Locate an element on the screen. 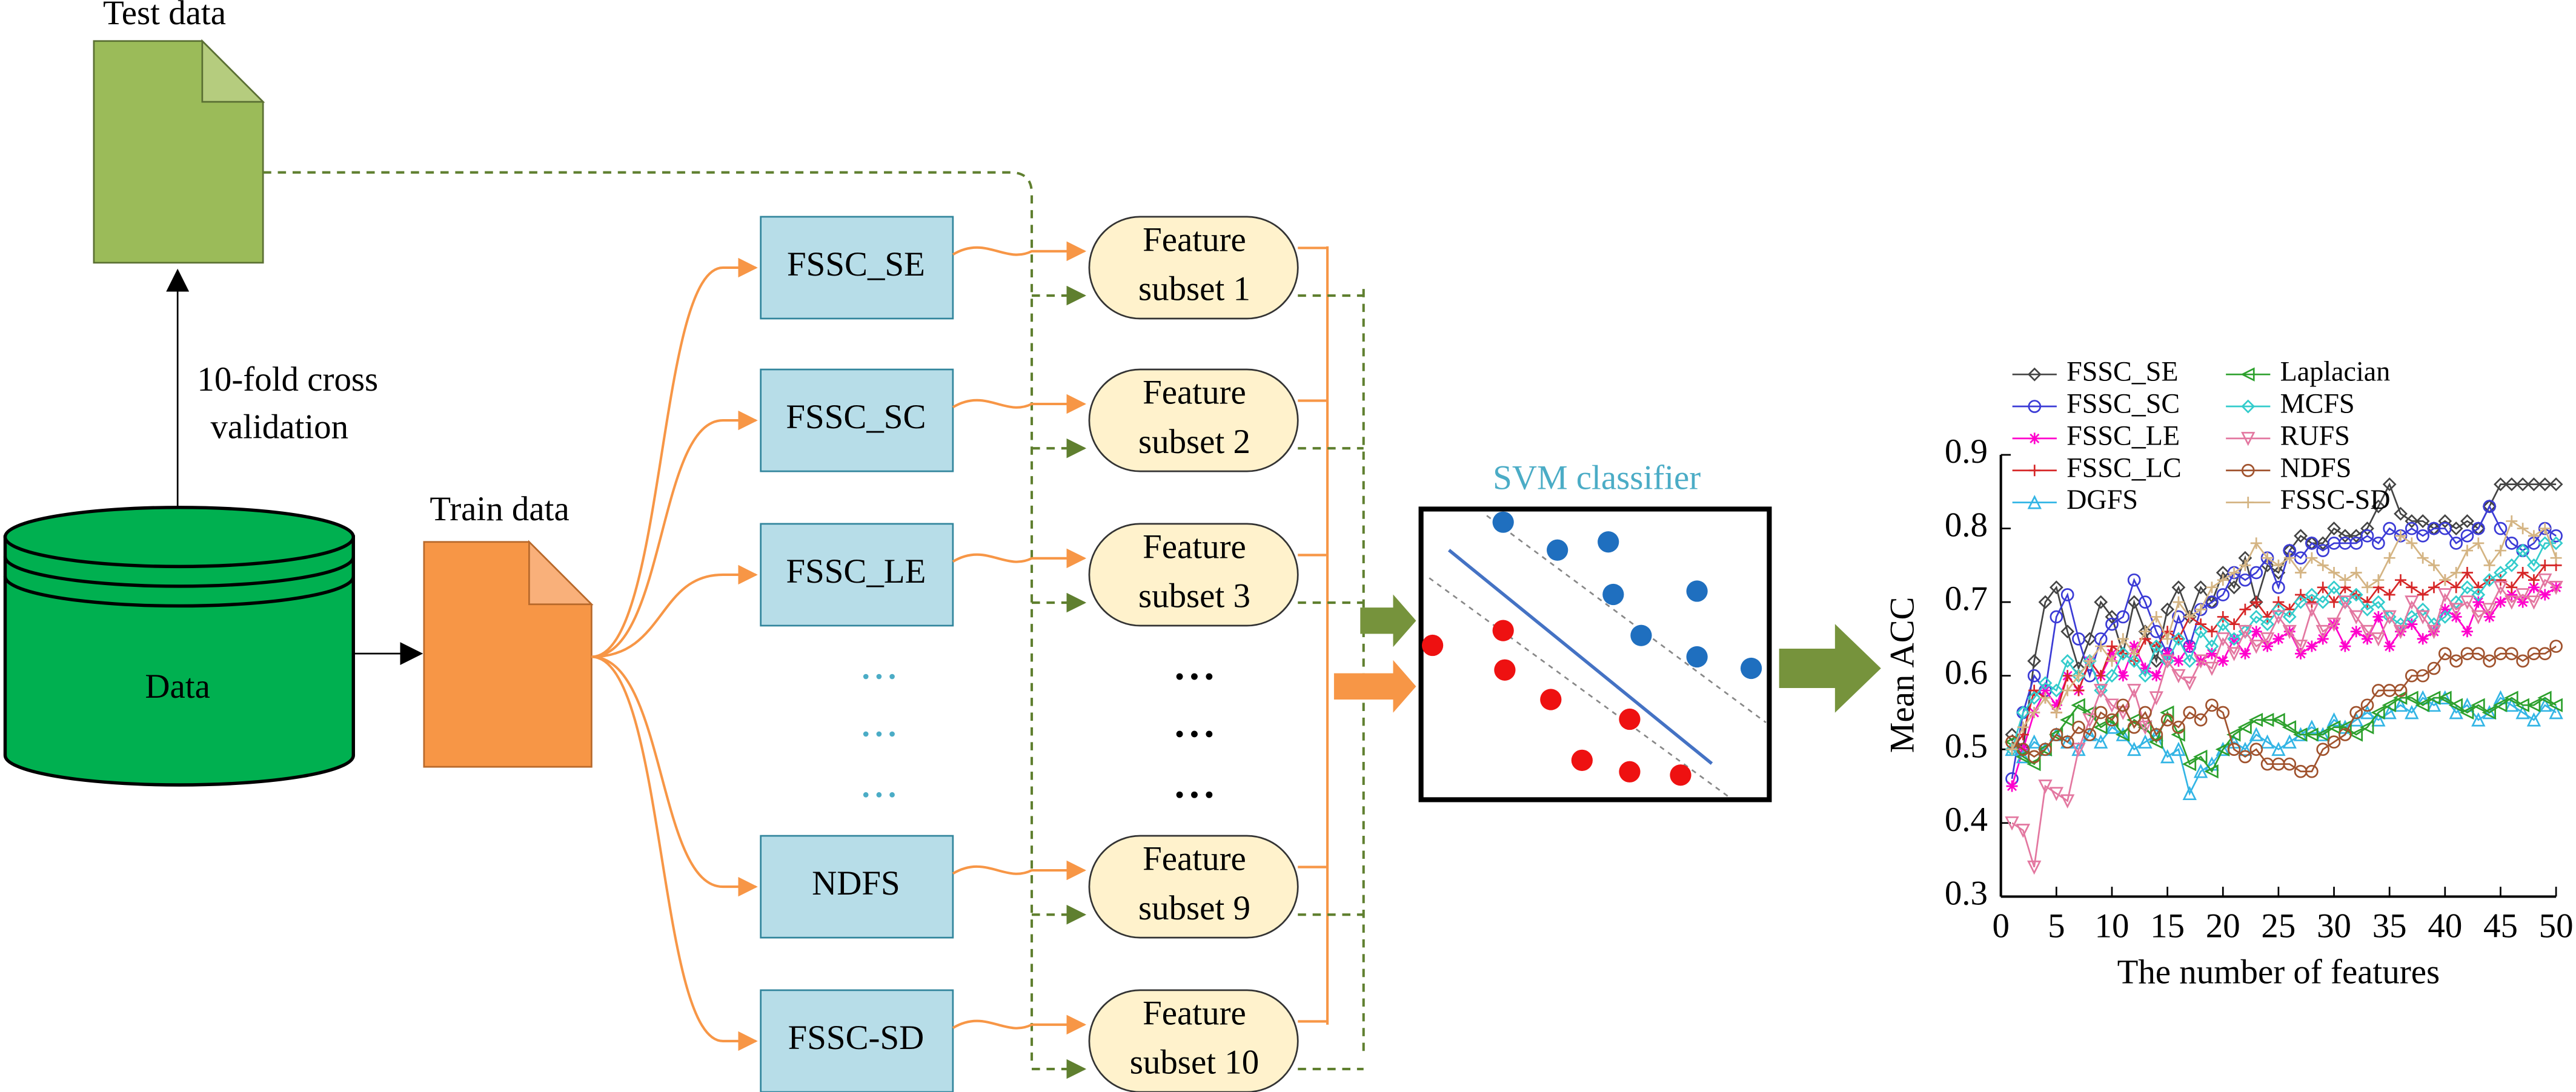 This screenshot has width=2576, height=1092. legend-label: FSSC_LC is located at coordinates (2124, 467).